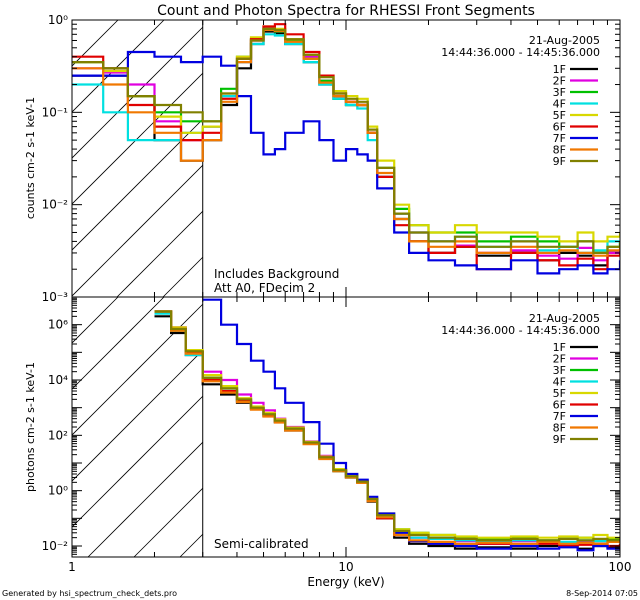  What do you see at coordinates (58, 435) in the screenshot?
I see `y-tick-label: 10²` at bounding box center [58, 435].